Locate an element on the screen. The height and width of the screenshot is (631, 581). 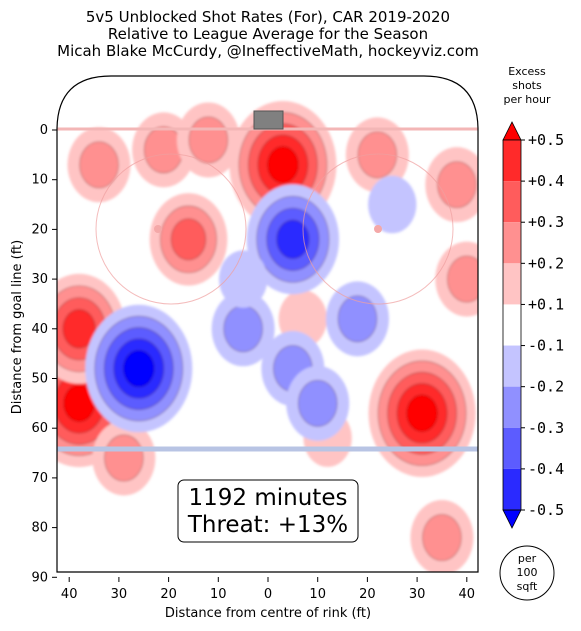
y-tick-label: 30 is located at coordinates (39, 279).